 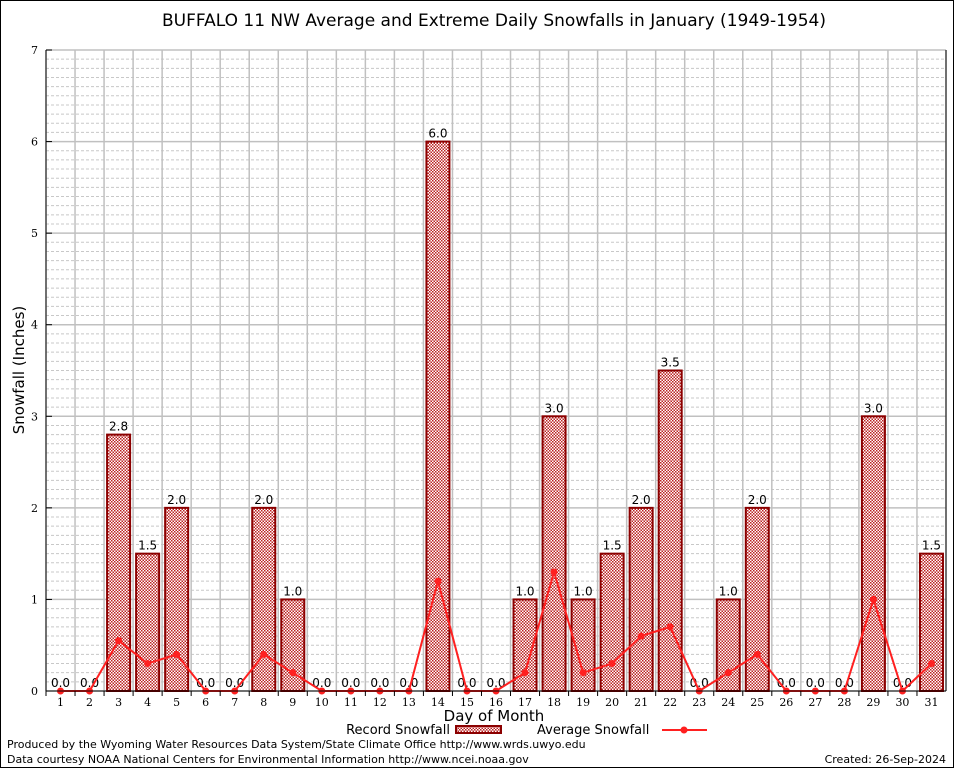 I want to click on bar-label-day-14: 6.0, so click(x=437, y=134).